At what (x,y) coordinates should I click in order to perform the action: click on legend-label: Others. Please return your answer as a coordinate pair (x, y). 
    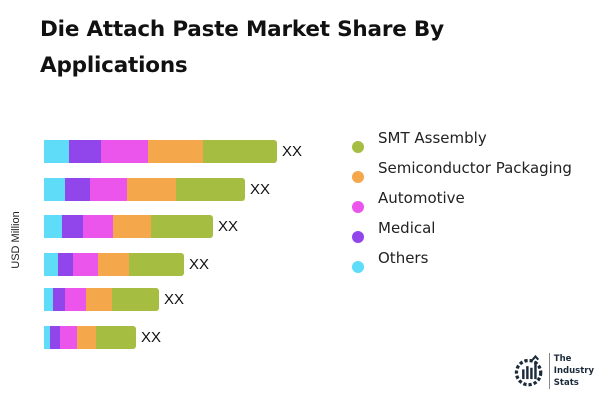
    Looking at the image, I should click on (403, 258).